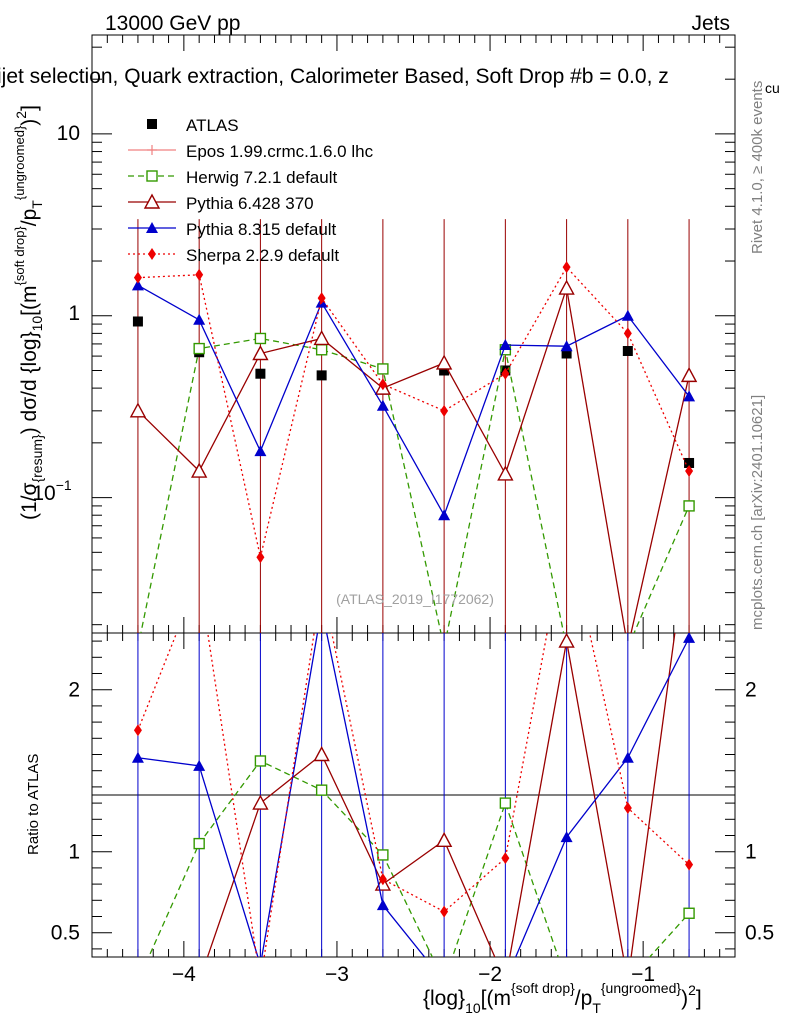 The image size is (786, 1024). Describe the element at coordinates (772, 88) in the screenshot. I see `chart-title-subscript: cu` at that location.